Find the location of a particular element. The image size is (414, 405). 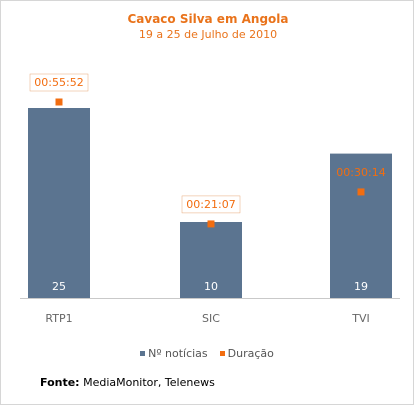

chart-legend: Nº notícias Duração is located at coordinates (207, 353).